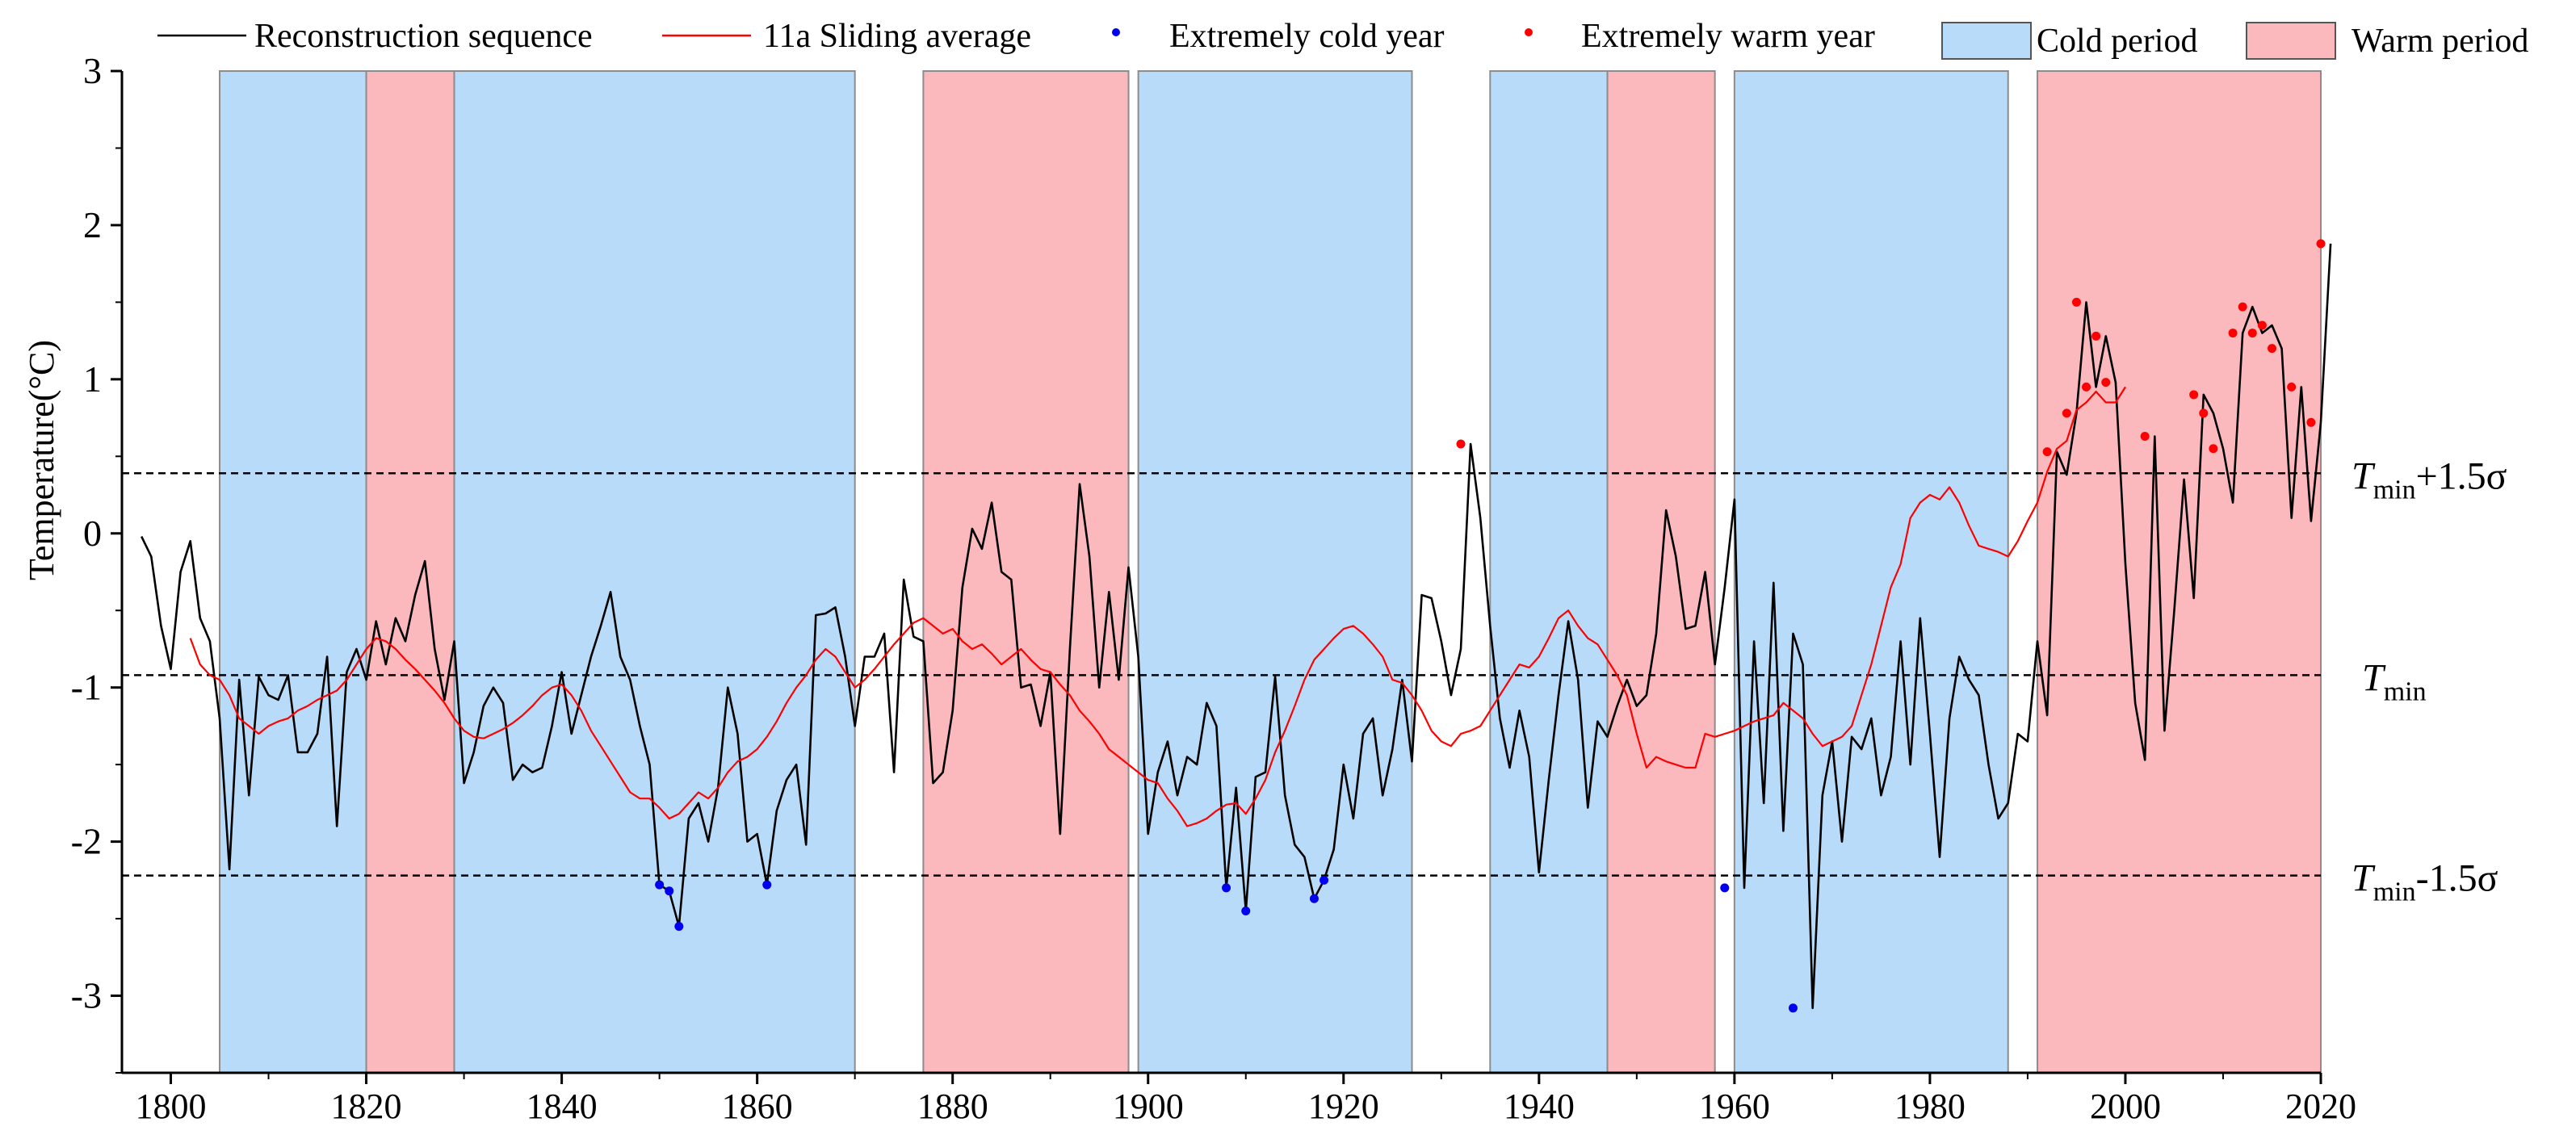  I want to click on y-tick-label-5: -2, so click(86, 842).